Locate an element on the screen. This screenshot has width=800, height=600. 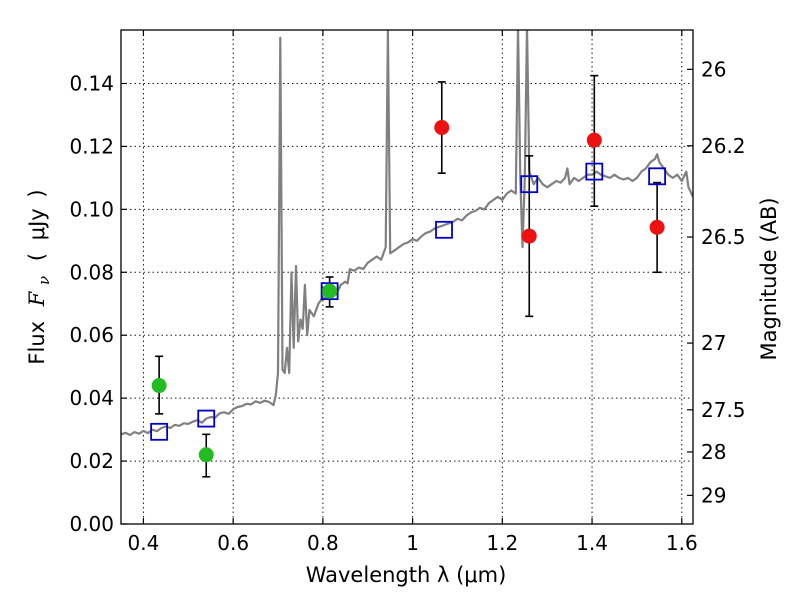
magnitude-tick-label: 29 is located at coordinates (713, 495).